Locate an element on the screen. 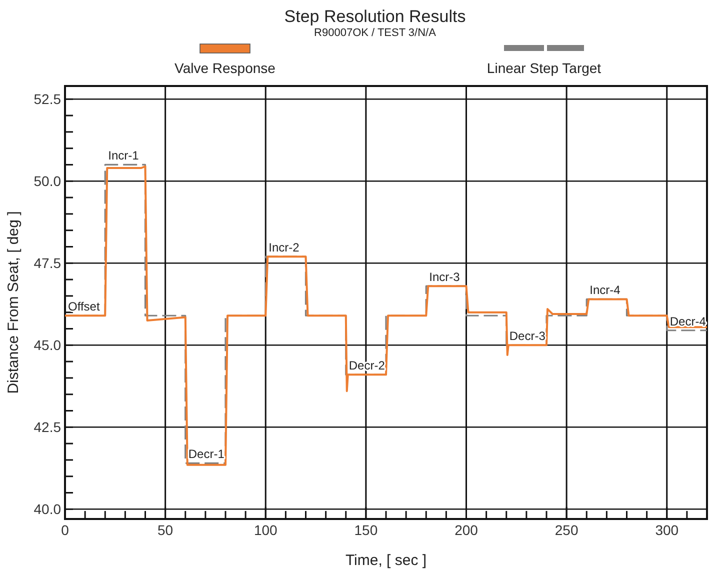 The width and height of the screenshot is (710, 573). y-tick-label: 50.0 is located at coordinates (48, 181).